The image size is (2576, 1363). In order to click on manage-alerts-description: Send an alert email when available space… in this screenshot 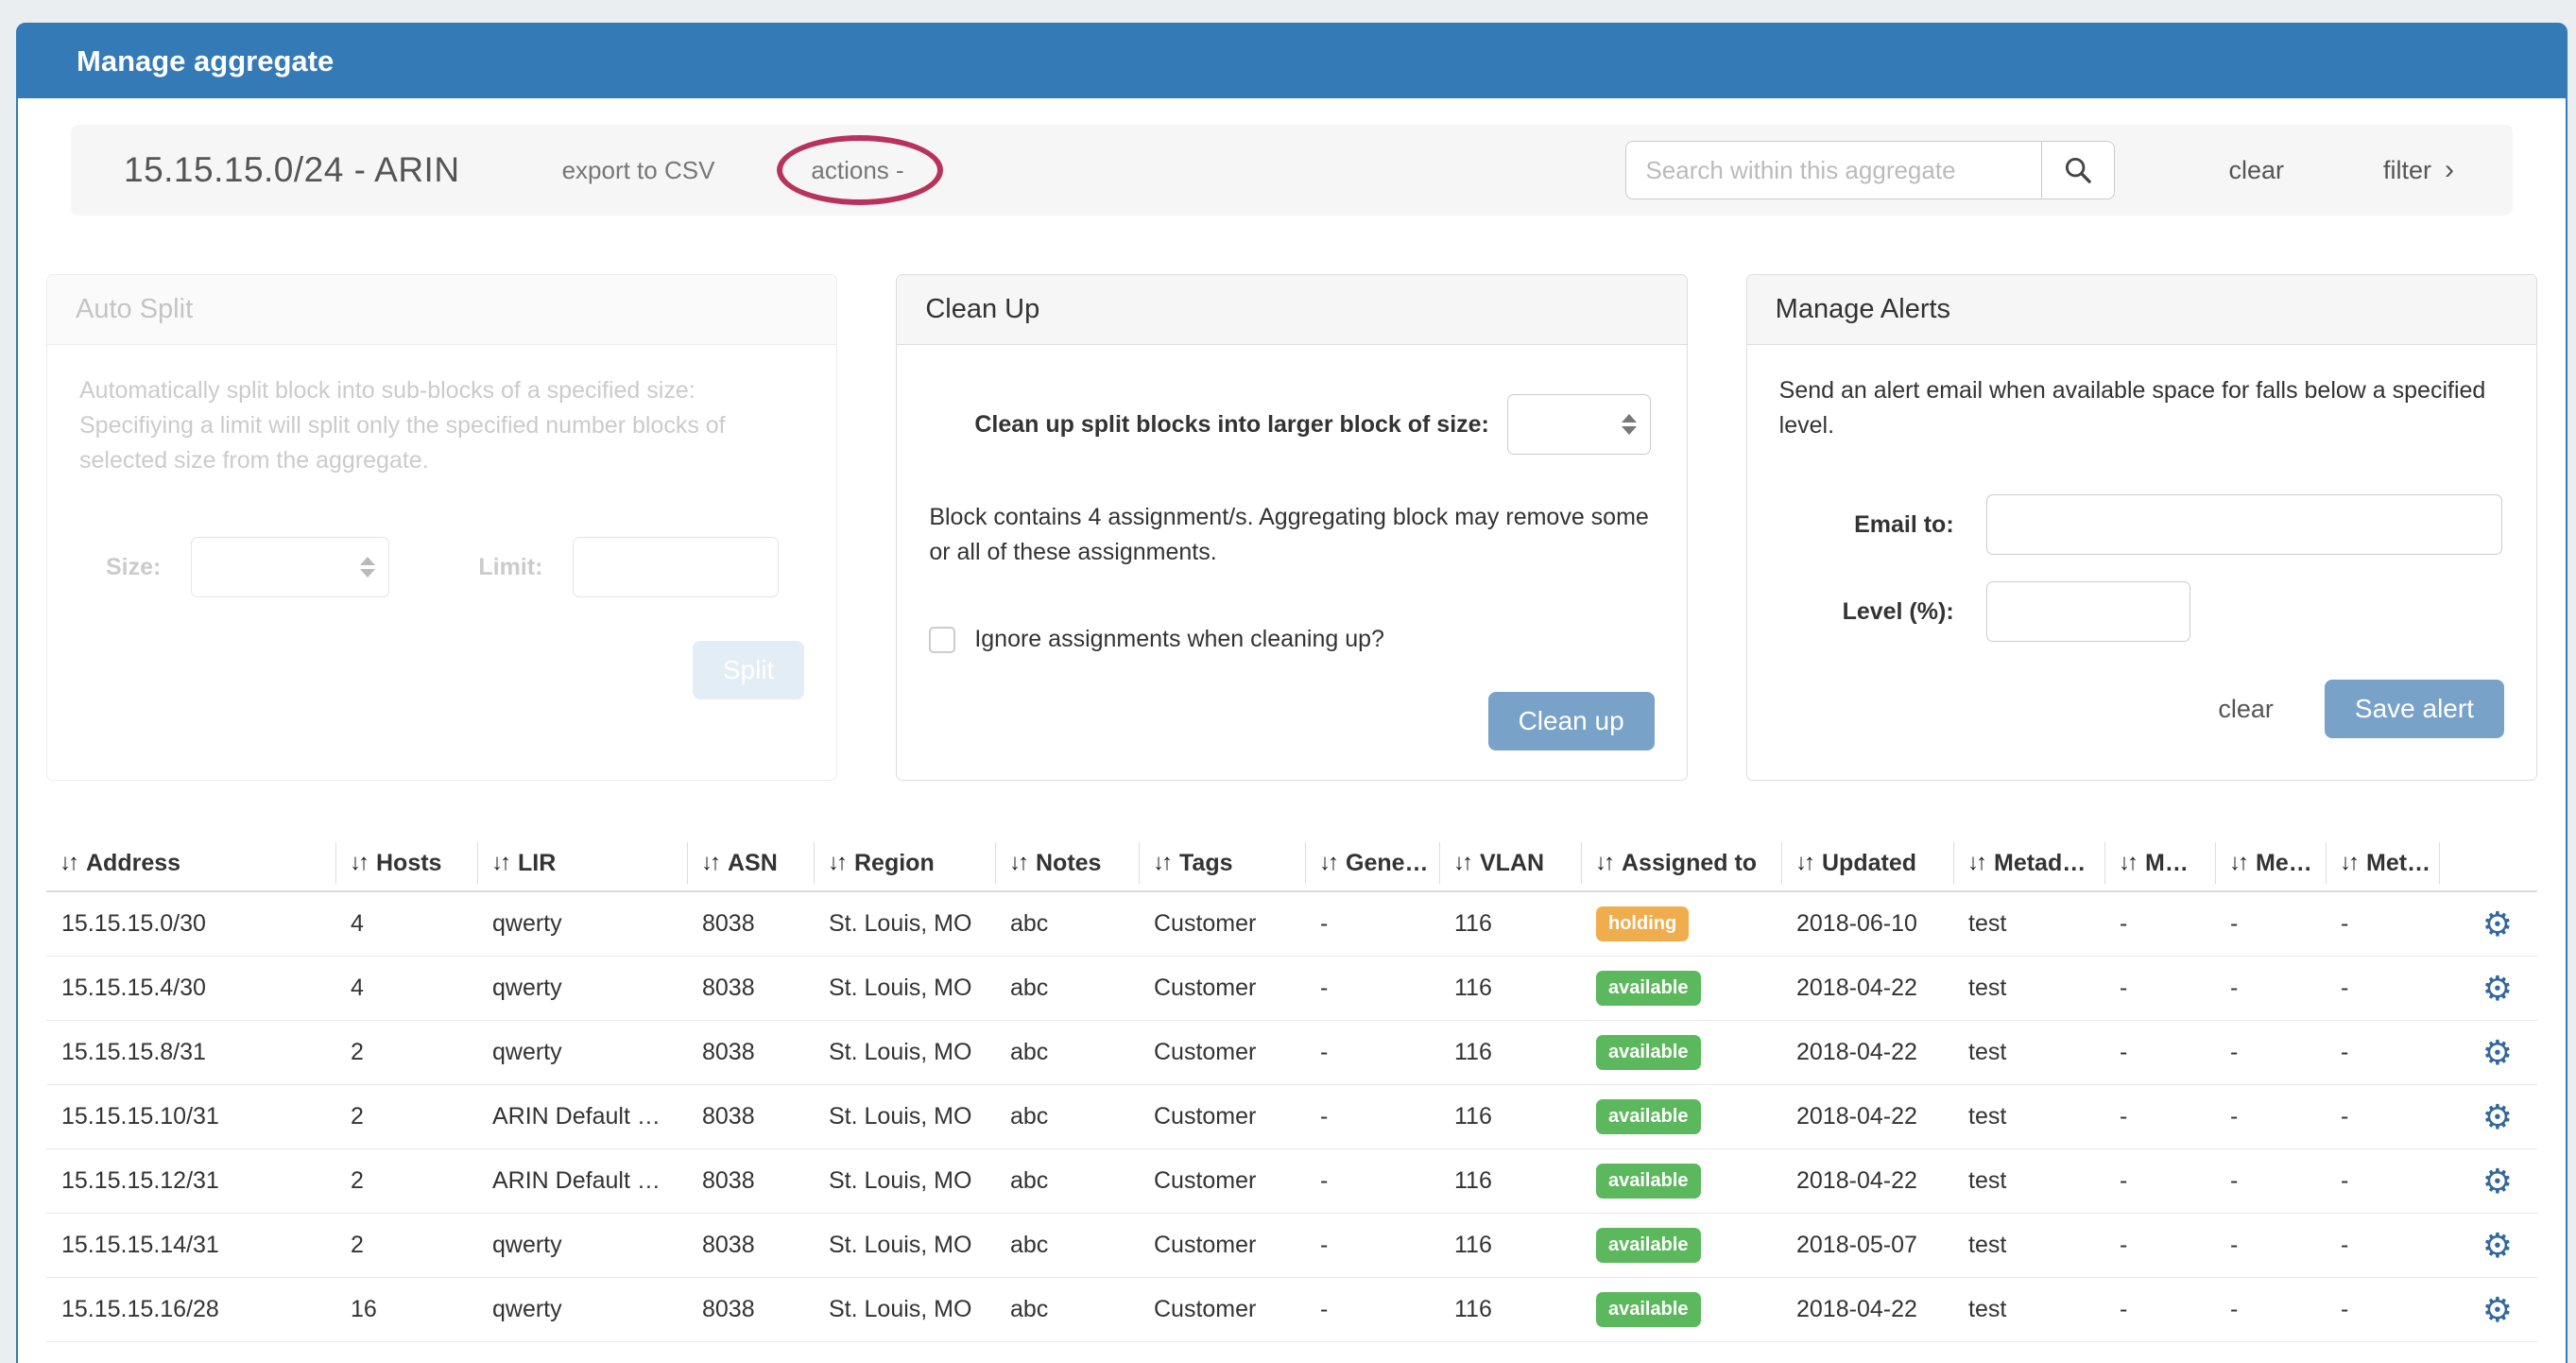, I will do `click(2132, 408)`.